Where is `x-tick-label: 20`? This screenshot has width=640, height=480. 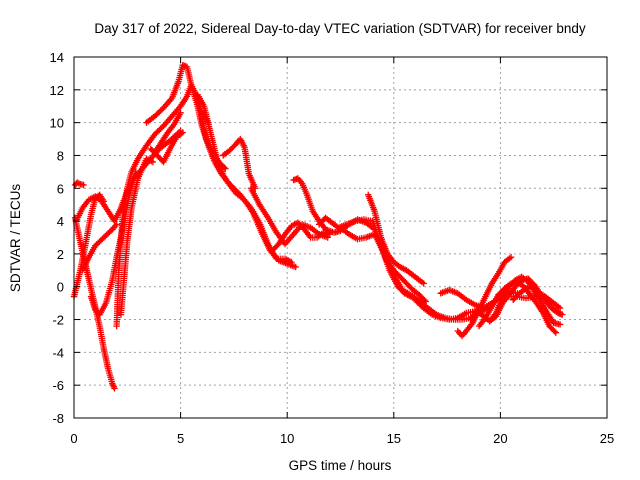
x-tick-label: 20 is located at coordinates (500, 438).